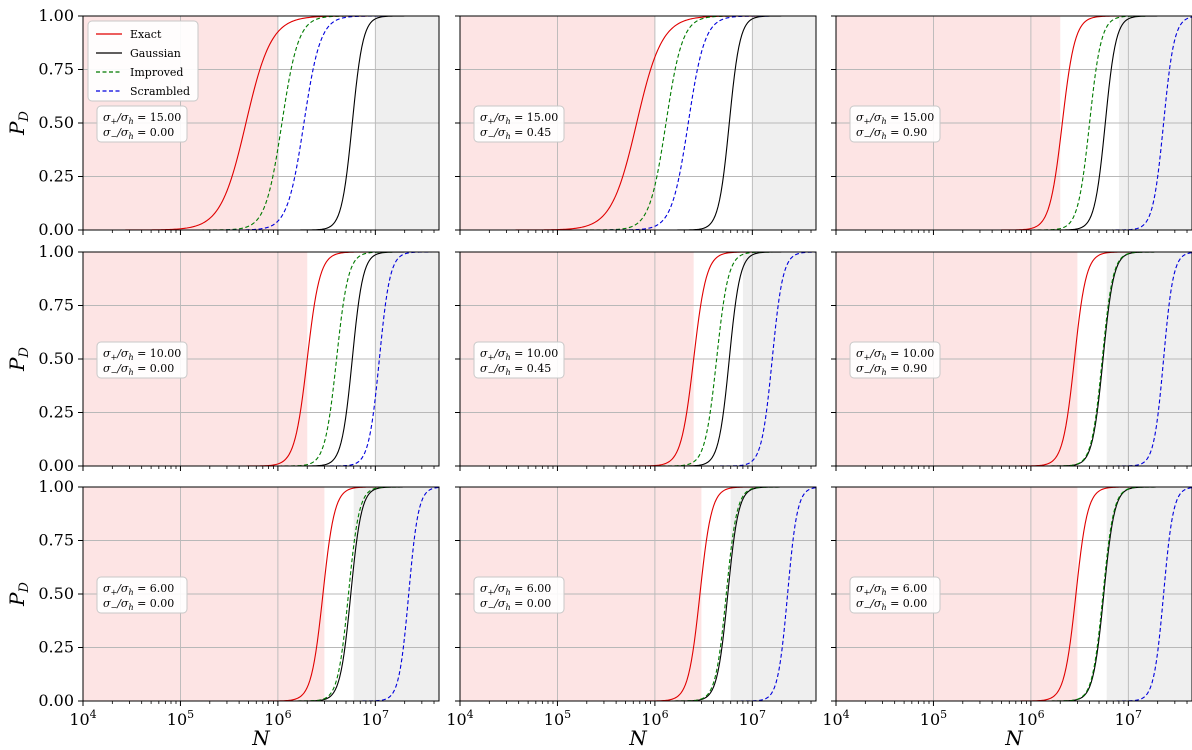 The height and width of the screenshot is (750, 1192). I want to click on sigma-annotation: σ+/σh = 15.00σ−/σh = 0.90, so click(895, 124).